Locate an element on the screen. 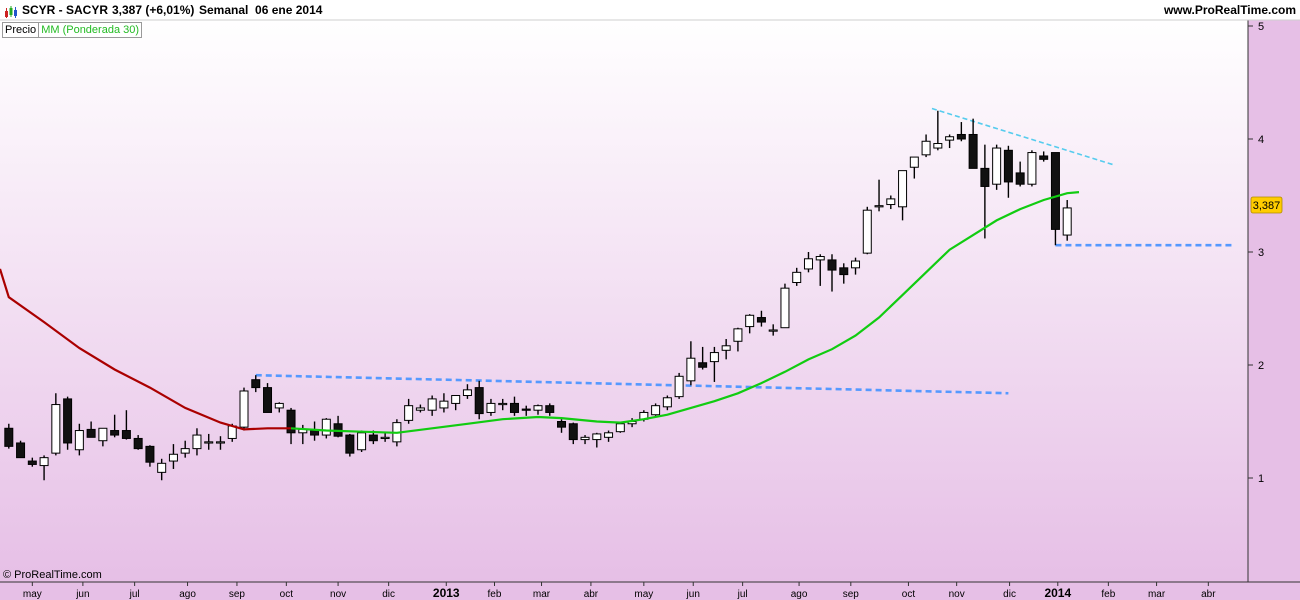  price-badge: 3,387 is located at coordinates (1266, 205).